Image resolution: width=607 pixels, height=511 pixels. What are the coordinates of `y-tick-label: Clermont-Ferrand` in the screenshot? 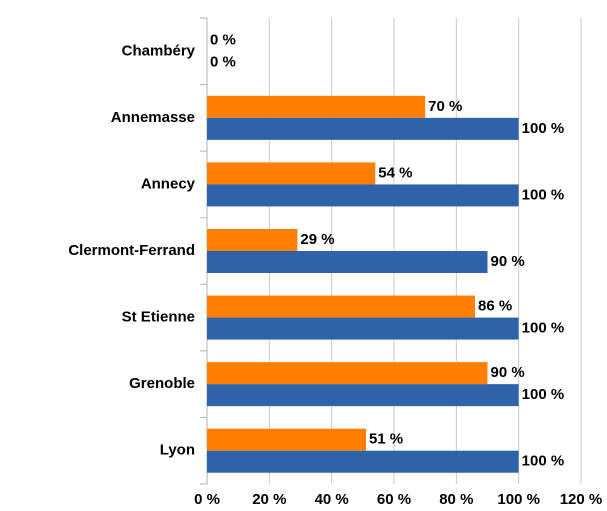 It's located at (131, 250).